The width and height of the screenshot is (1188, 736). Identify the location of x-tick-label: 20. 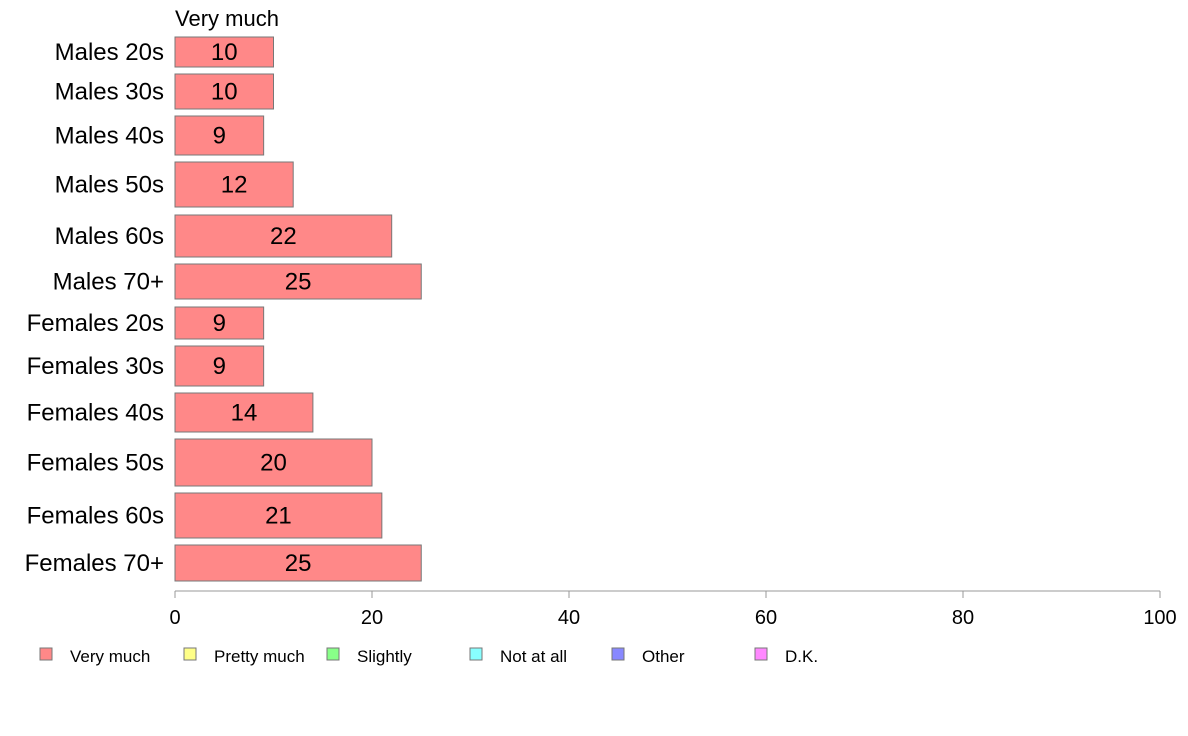
(372, 618).